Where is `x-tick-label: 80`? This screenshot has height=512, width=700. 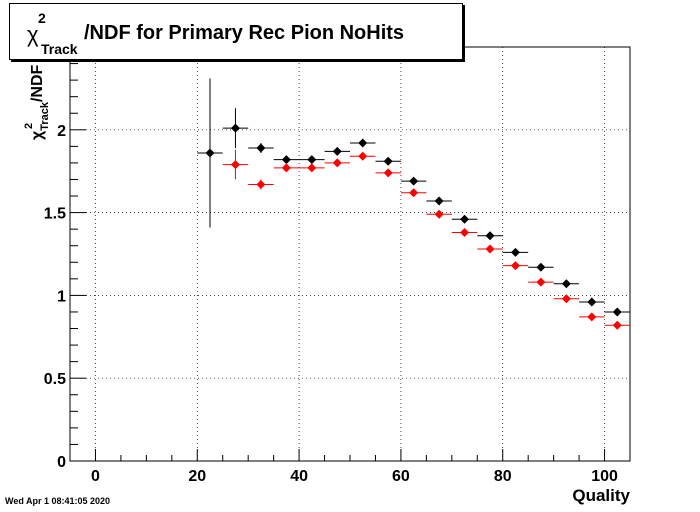 x-tick-label: 80 is located at coordinates (503, 476).